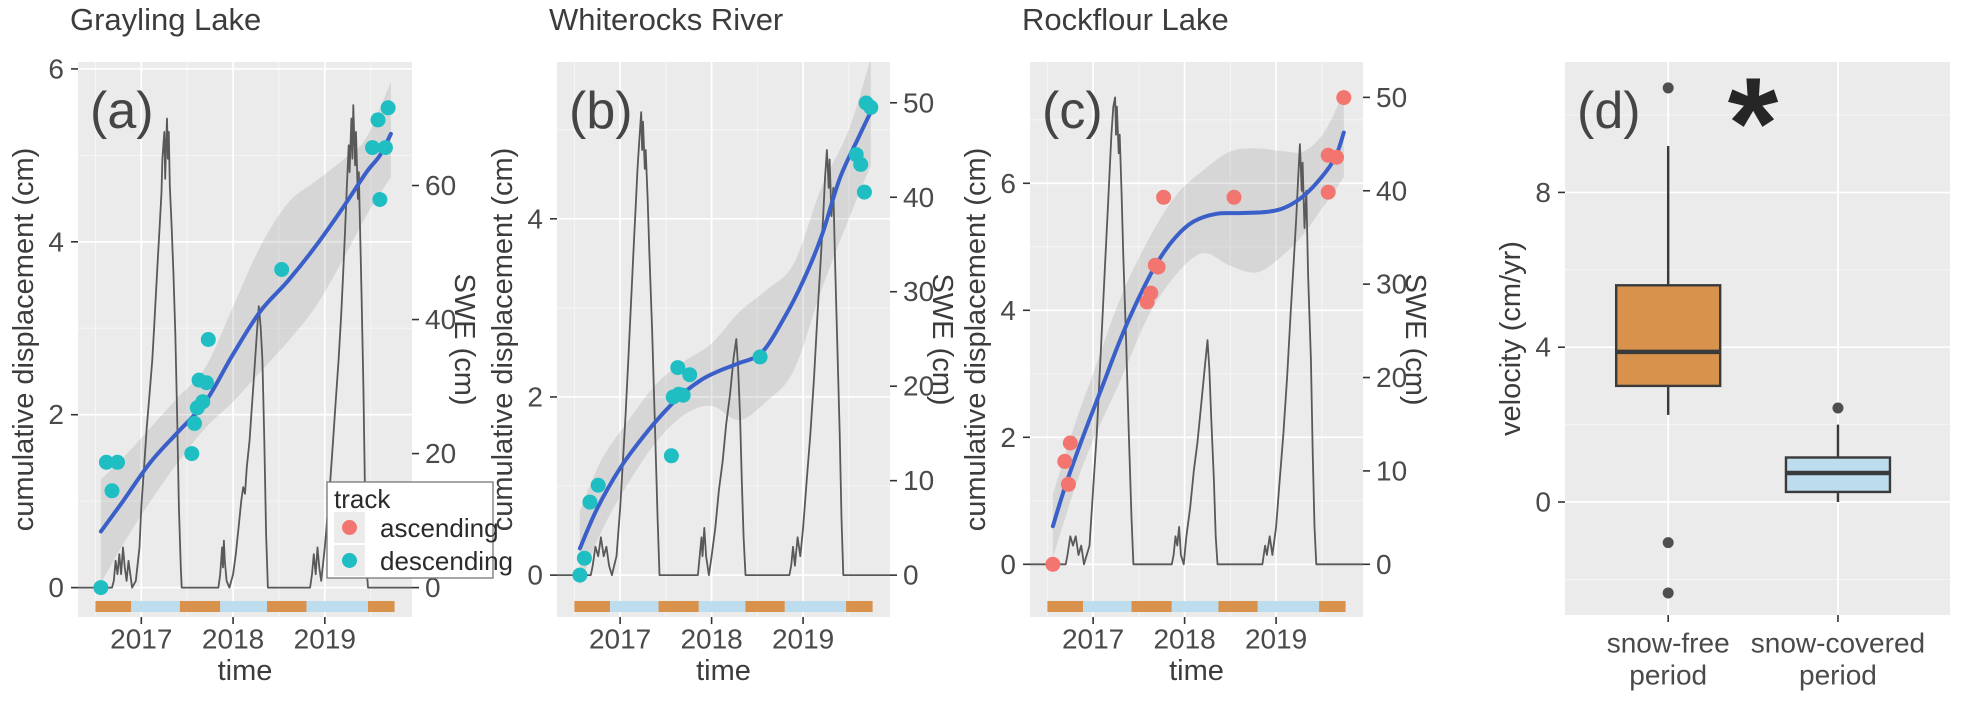  What do you see at coordinates (1609, 111) in the screenshot?
I see `panel-letter: (d)` at bounding box center [1609, 111].